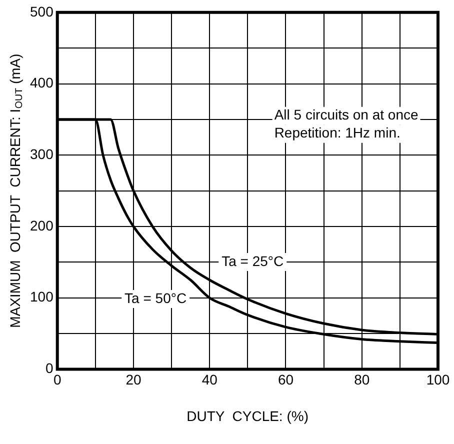 This screenshot has height=444, width=454. What do you see at coordinates (346, 114) in the screenshot?
I see `annotation: All 5 circuits on at once` at bounding box center [346, 114].